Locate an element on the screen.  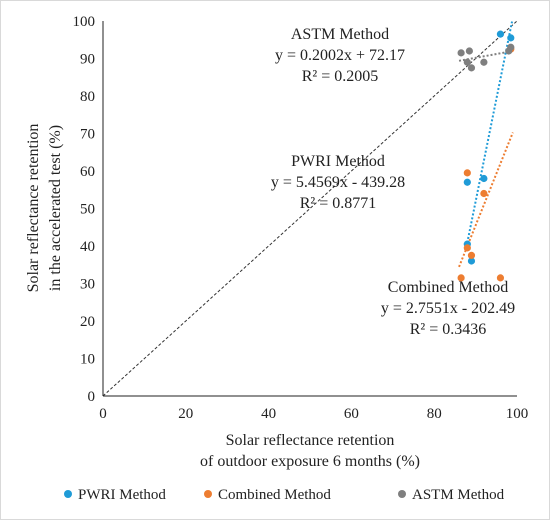
legend: PWRI Method Combined Method ASTM Method is located at coordinates (284, 495).